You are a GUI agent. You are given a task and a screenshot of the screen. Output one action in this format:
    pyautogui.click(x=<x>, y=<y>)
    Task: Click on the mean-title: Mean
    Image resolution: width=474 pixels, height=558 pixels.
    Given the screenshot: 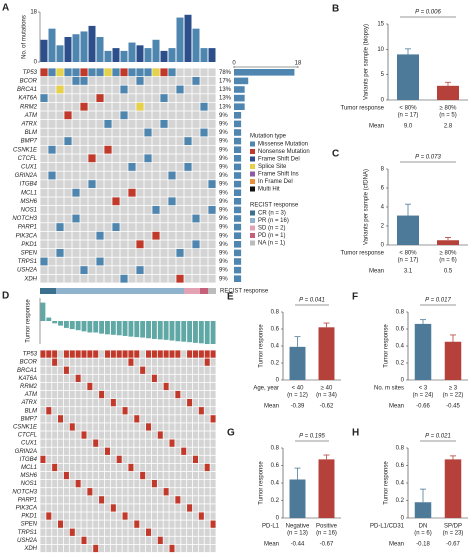 What is the action you would take?
    pyautogui.click(x=271, y=407)
    